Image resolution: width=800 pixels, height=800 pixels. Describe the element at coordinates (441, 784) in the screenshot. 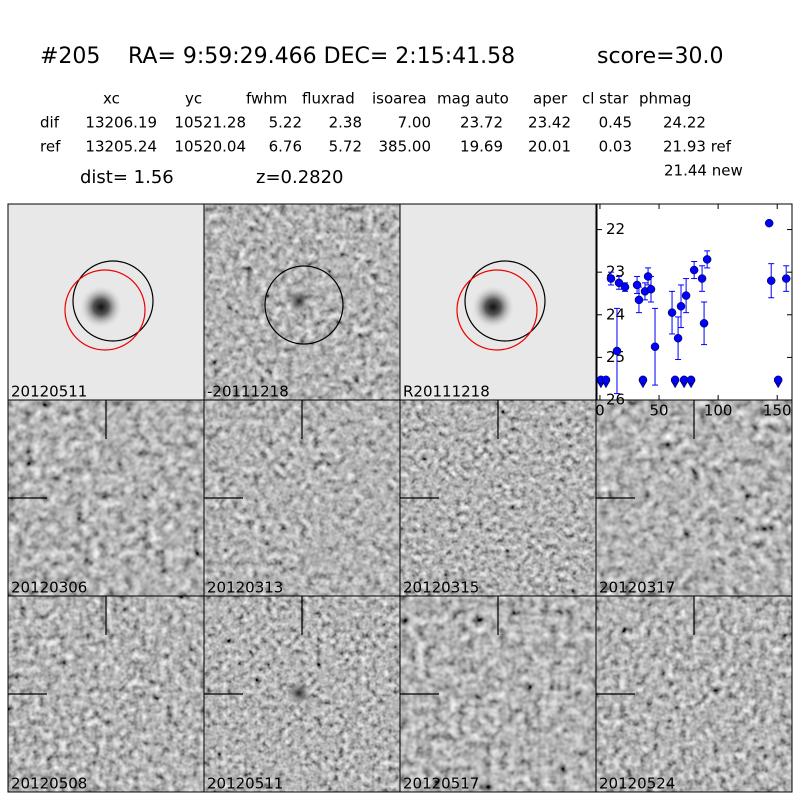

I see `panel-label: 20120517` at that location.